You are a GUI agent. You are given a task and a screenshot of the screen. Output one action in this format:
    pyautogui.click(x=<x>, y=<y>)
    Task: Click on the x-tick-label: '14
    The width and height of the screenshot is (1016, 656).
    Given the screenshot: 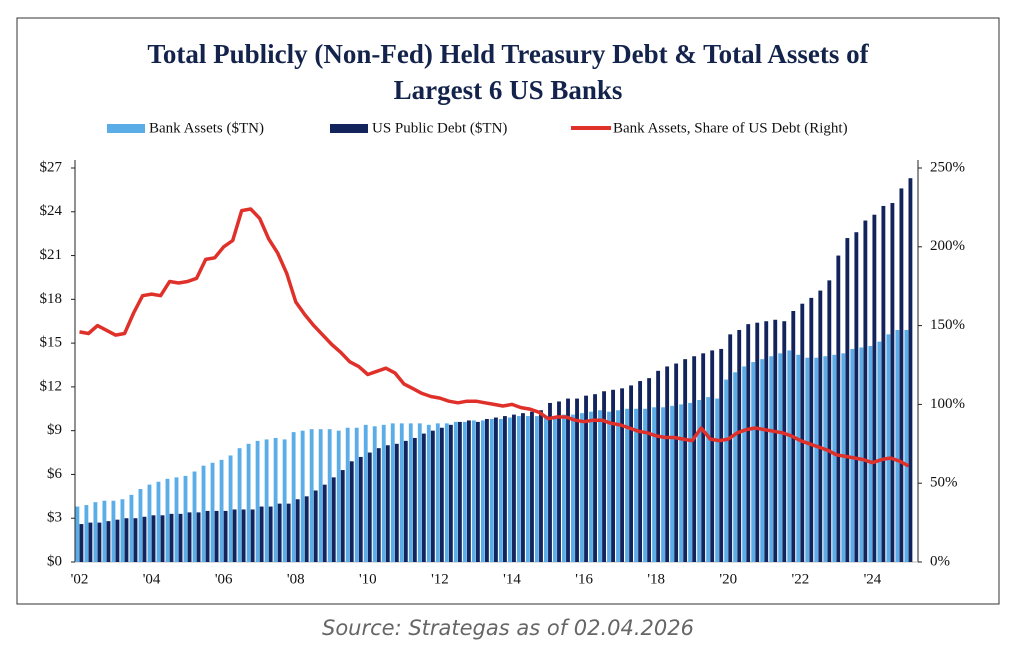 What is the action you would take?
    pyautogui.click(x=512, y=579)
    